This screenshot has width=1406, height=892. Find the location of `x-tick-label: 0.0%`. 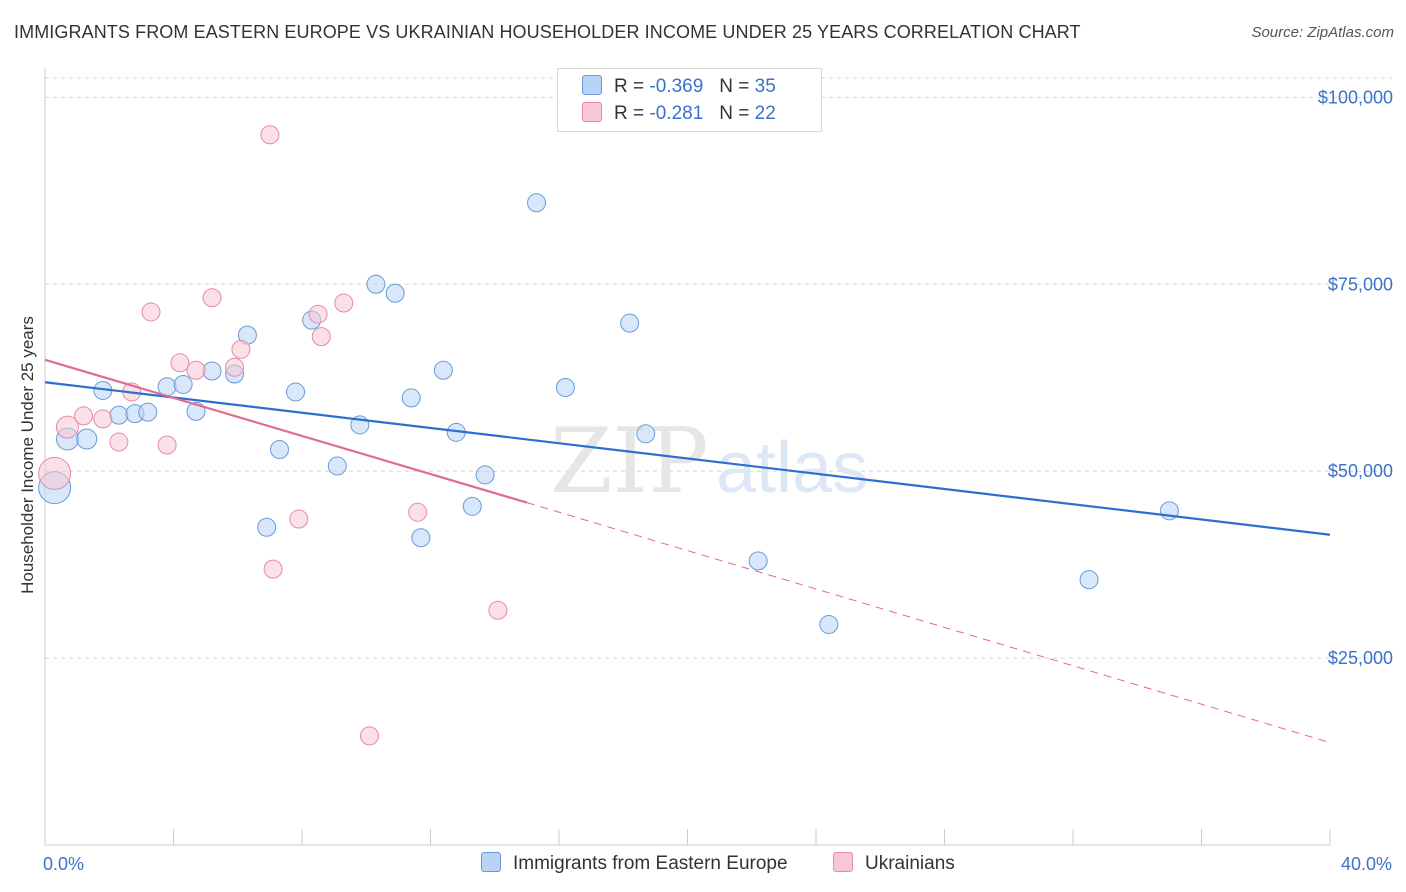

x-tick-label: 0.0% is located at coordinates (63, 864).